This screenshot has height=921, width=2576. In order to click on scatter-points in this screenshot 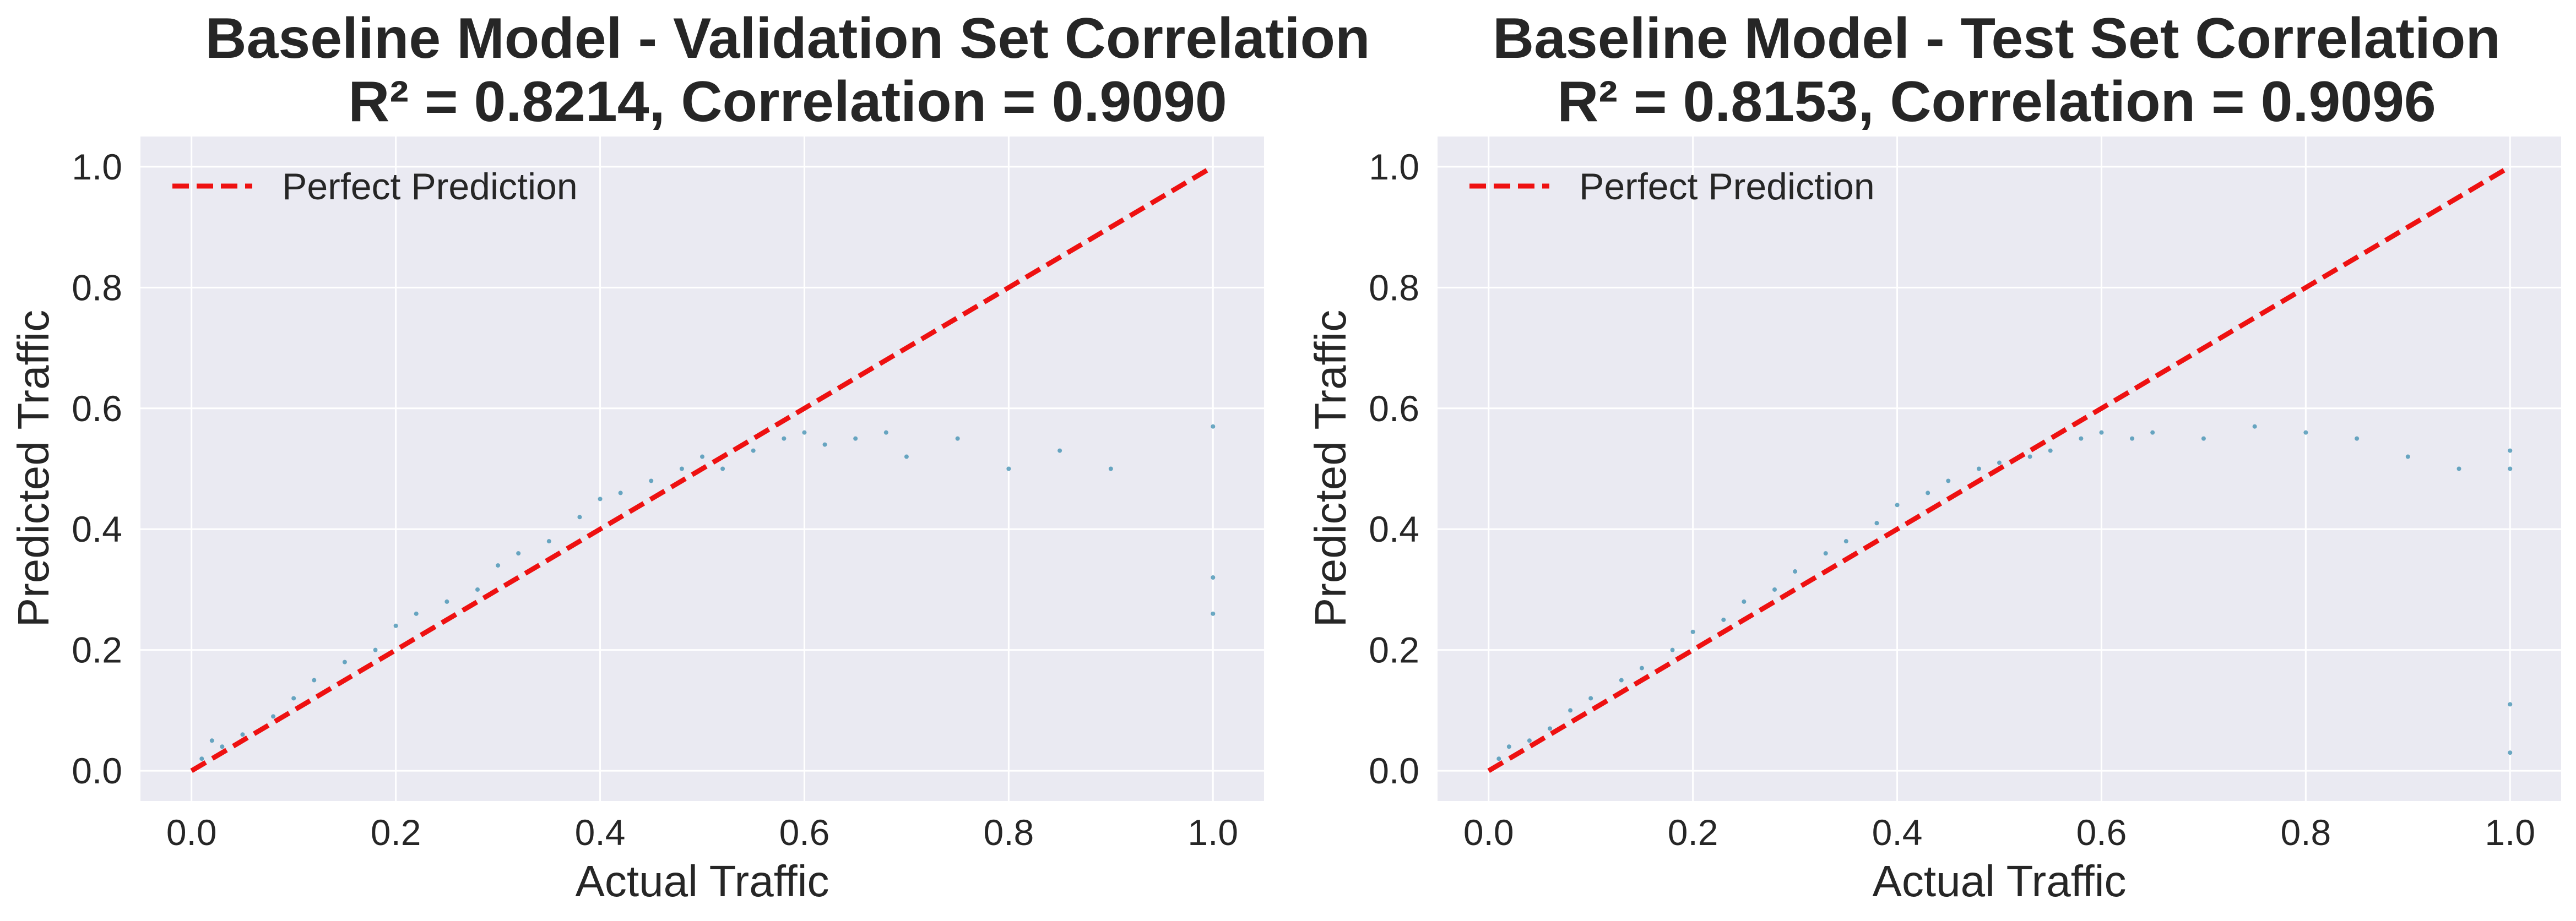, I will do `click(707, 592)`.